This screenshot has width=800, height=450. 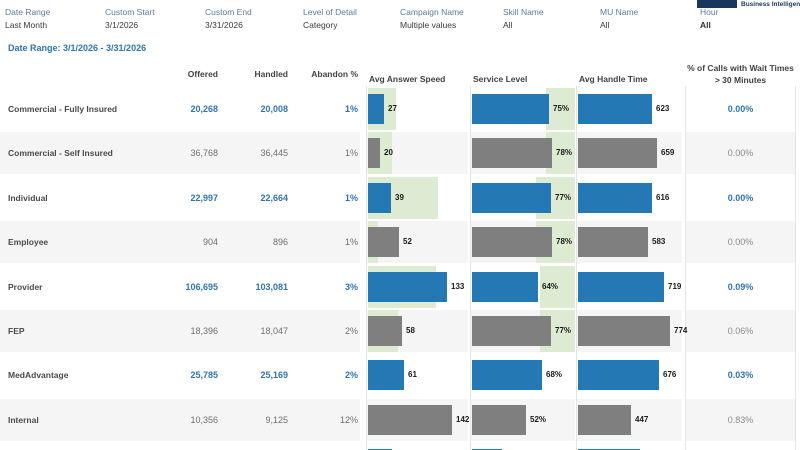 I want to click on filter-date-range: Date Range Last Month, so click(x=53, y=18).